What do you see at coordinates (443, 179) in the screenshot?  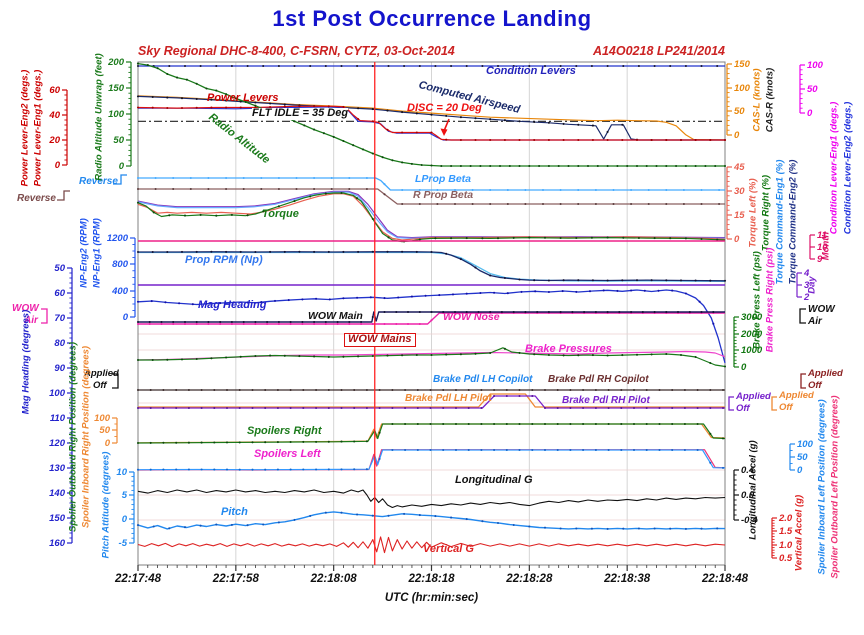 I see `lprop-beta-label: LProp Beta` at bounding box center [443, 179].